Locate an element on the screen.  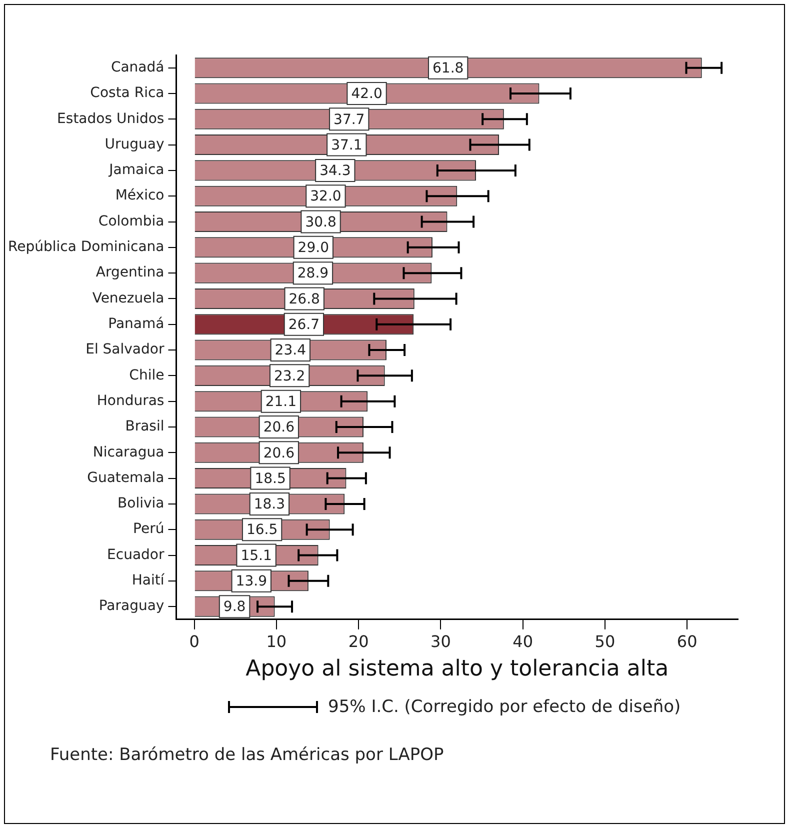
data-label: 34.3 is located at coordinates (335, 171).